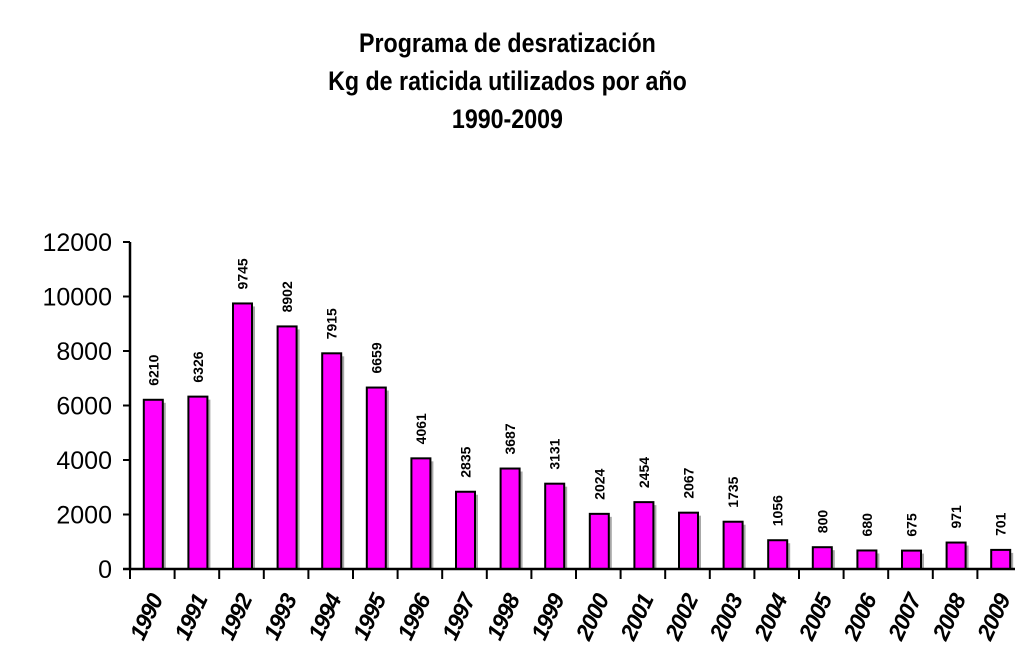 The height and width of the screenshot is (664, 1015). What do you see at coordinates (198, 482) in the screenshot?
I see `bar-1991` at bounding box center [198, 482].